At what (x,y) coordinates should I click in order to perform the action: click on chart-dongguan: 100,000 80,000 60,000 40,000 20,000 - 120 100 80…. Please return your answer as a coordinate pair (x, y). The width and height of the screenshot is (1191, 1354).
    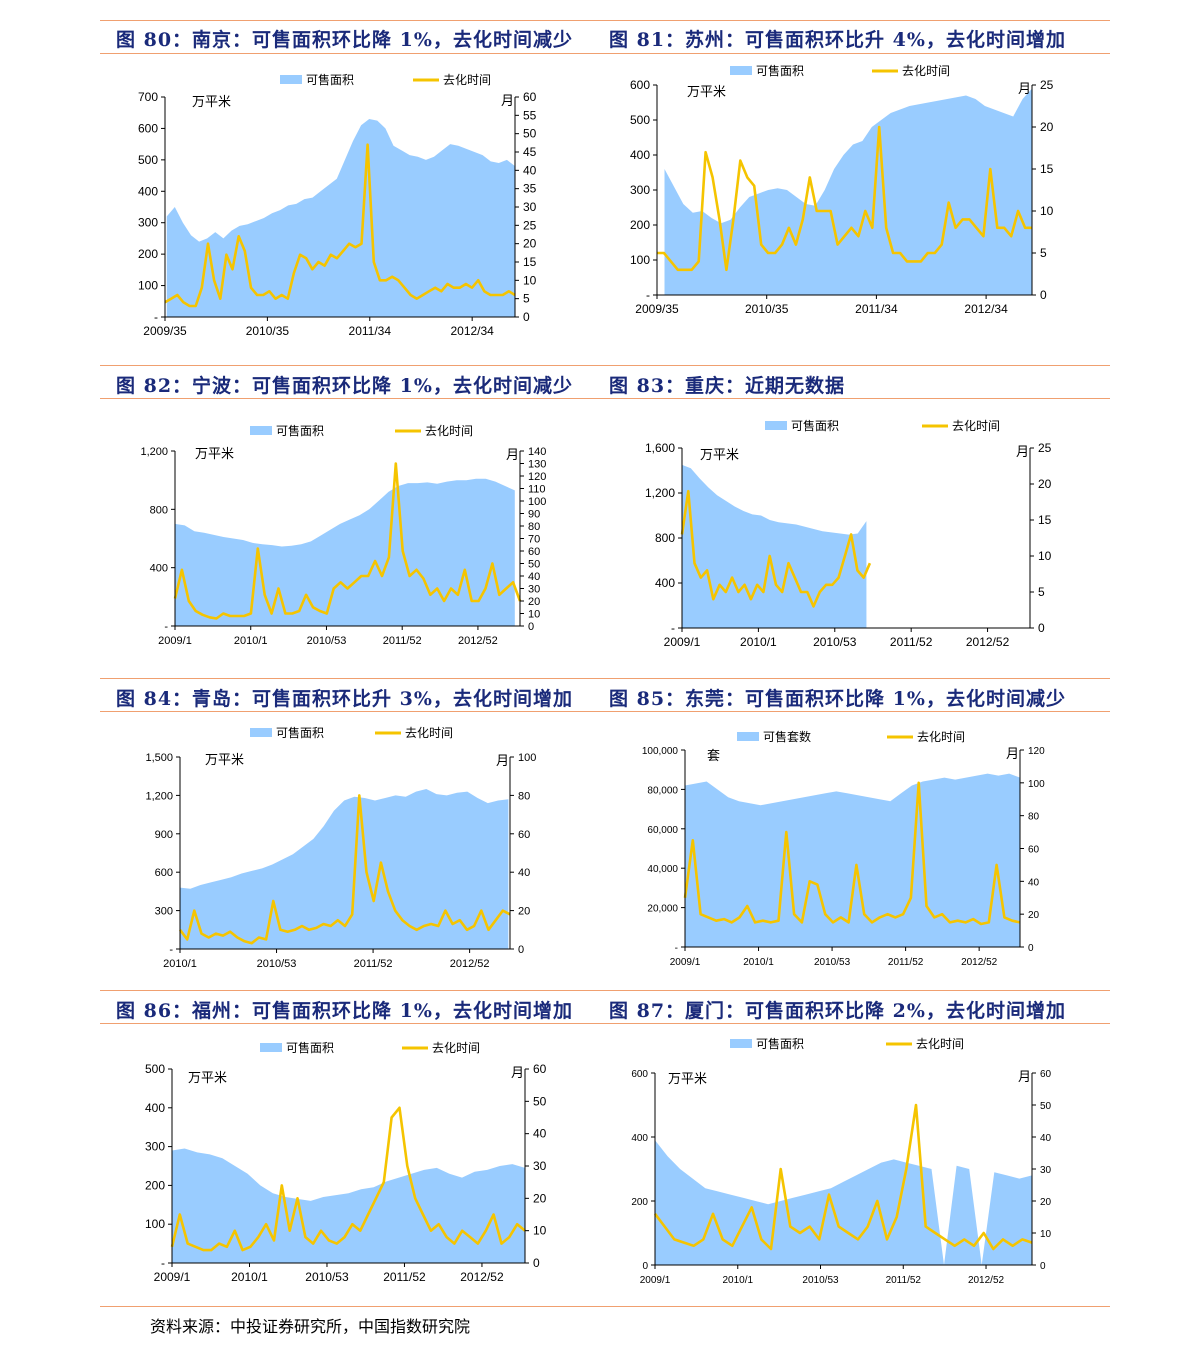
    Looking at the image, I should click on (843, 848).